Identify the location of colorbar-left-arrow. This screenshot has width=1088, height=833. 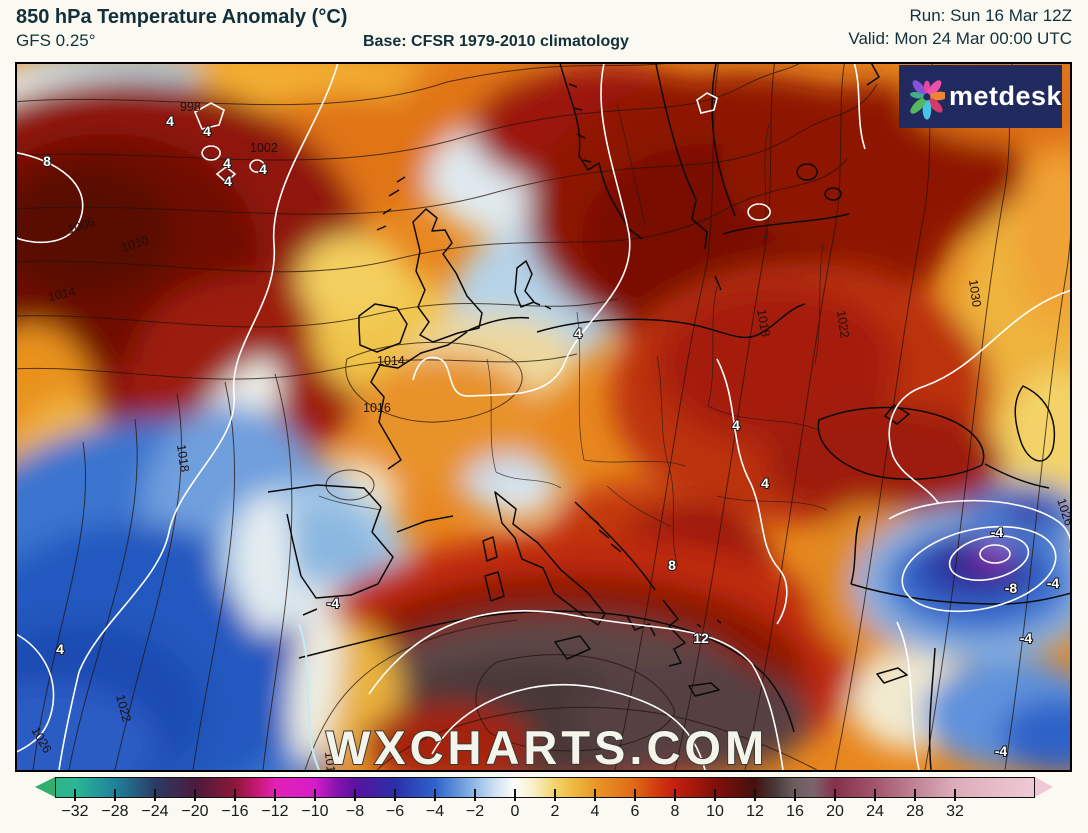
(45, 787).